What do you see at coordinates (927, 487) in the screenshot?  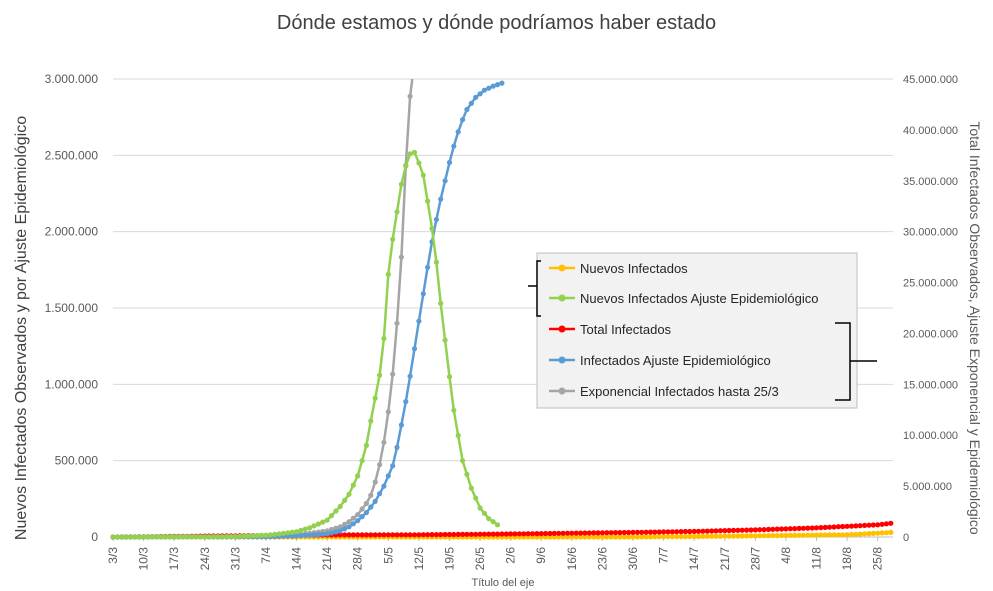 I see `y-right-tick-label: 5.000.000` at bounding box center [927, 487].